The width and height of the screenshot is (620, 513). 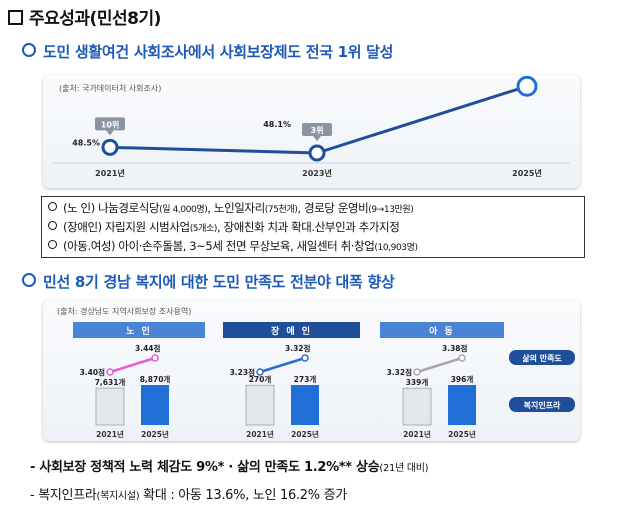 What do you see at coordinates (305, 379) in the screenshot?
I see `bar-label: 273개` at bounding box center [305, 379].